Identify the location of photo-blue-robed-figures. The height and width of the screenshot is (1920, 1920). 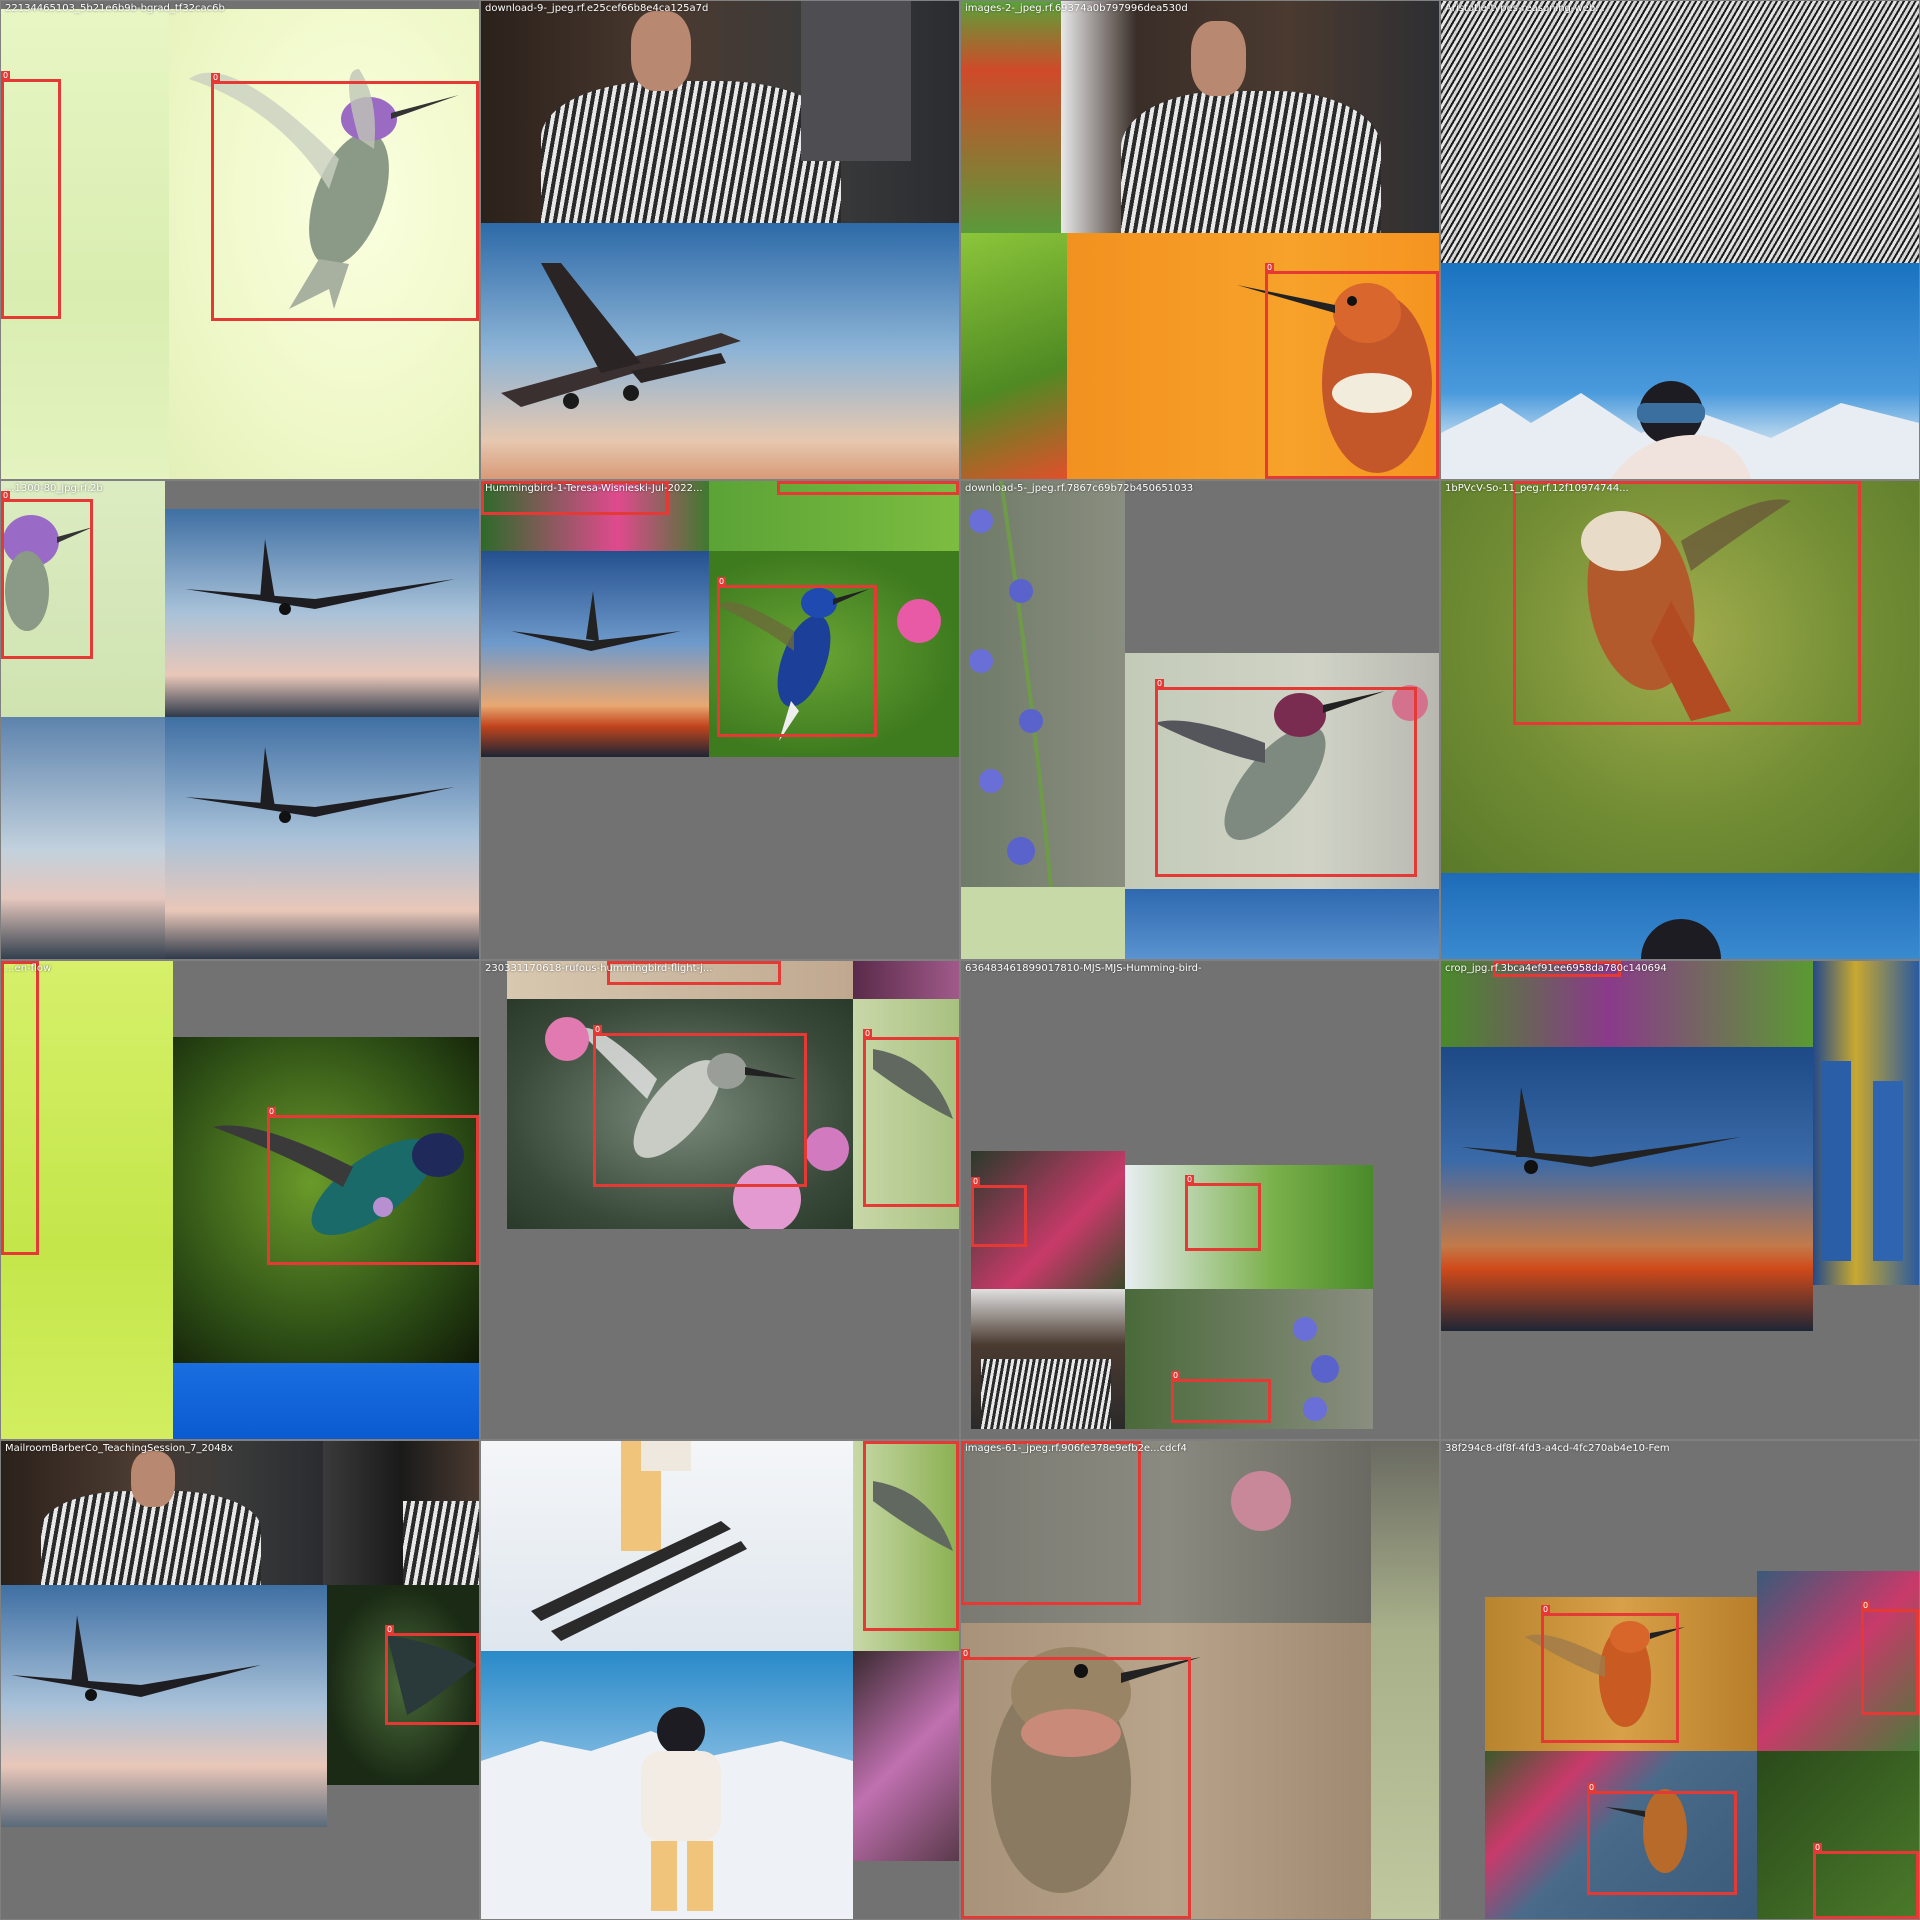
(1866, 1123).